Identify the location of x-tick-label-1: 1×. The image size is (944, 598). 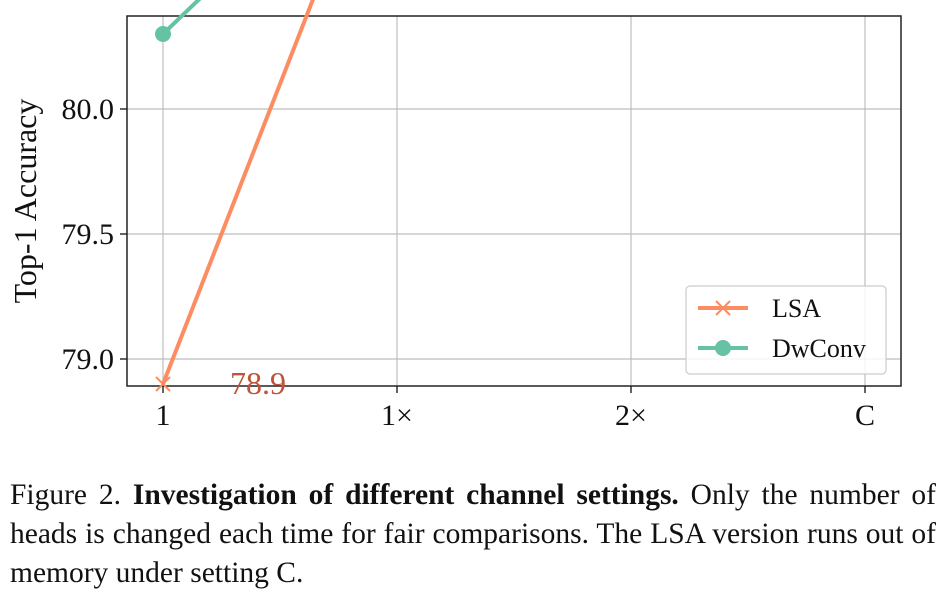
(397, 415).